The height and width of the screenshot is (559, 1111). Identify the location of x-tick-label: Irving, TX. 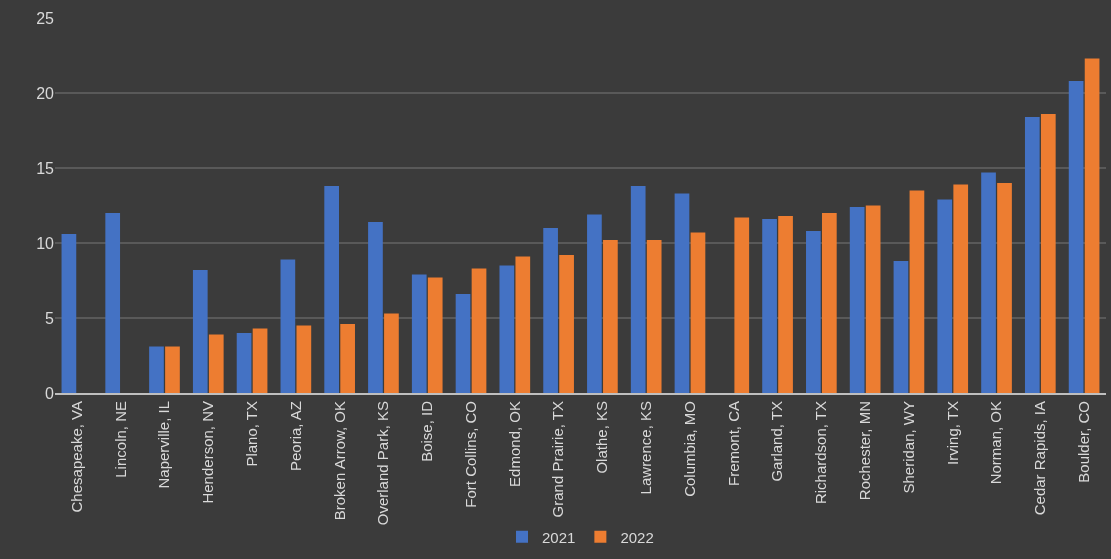
(952, 433).